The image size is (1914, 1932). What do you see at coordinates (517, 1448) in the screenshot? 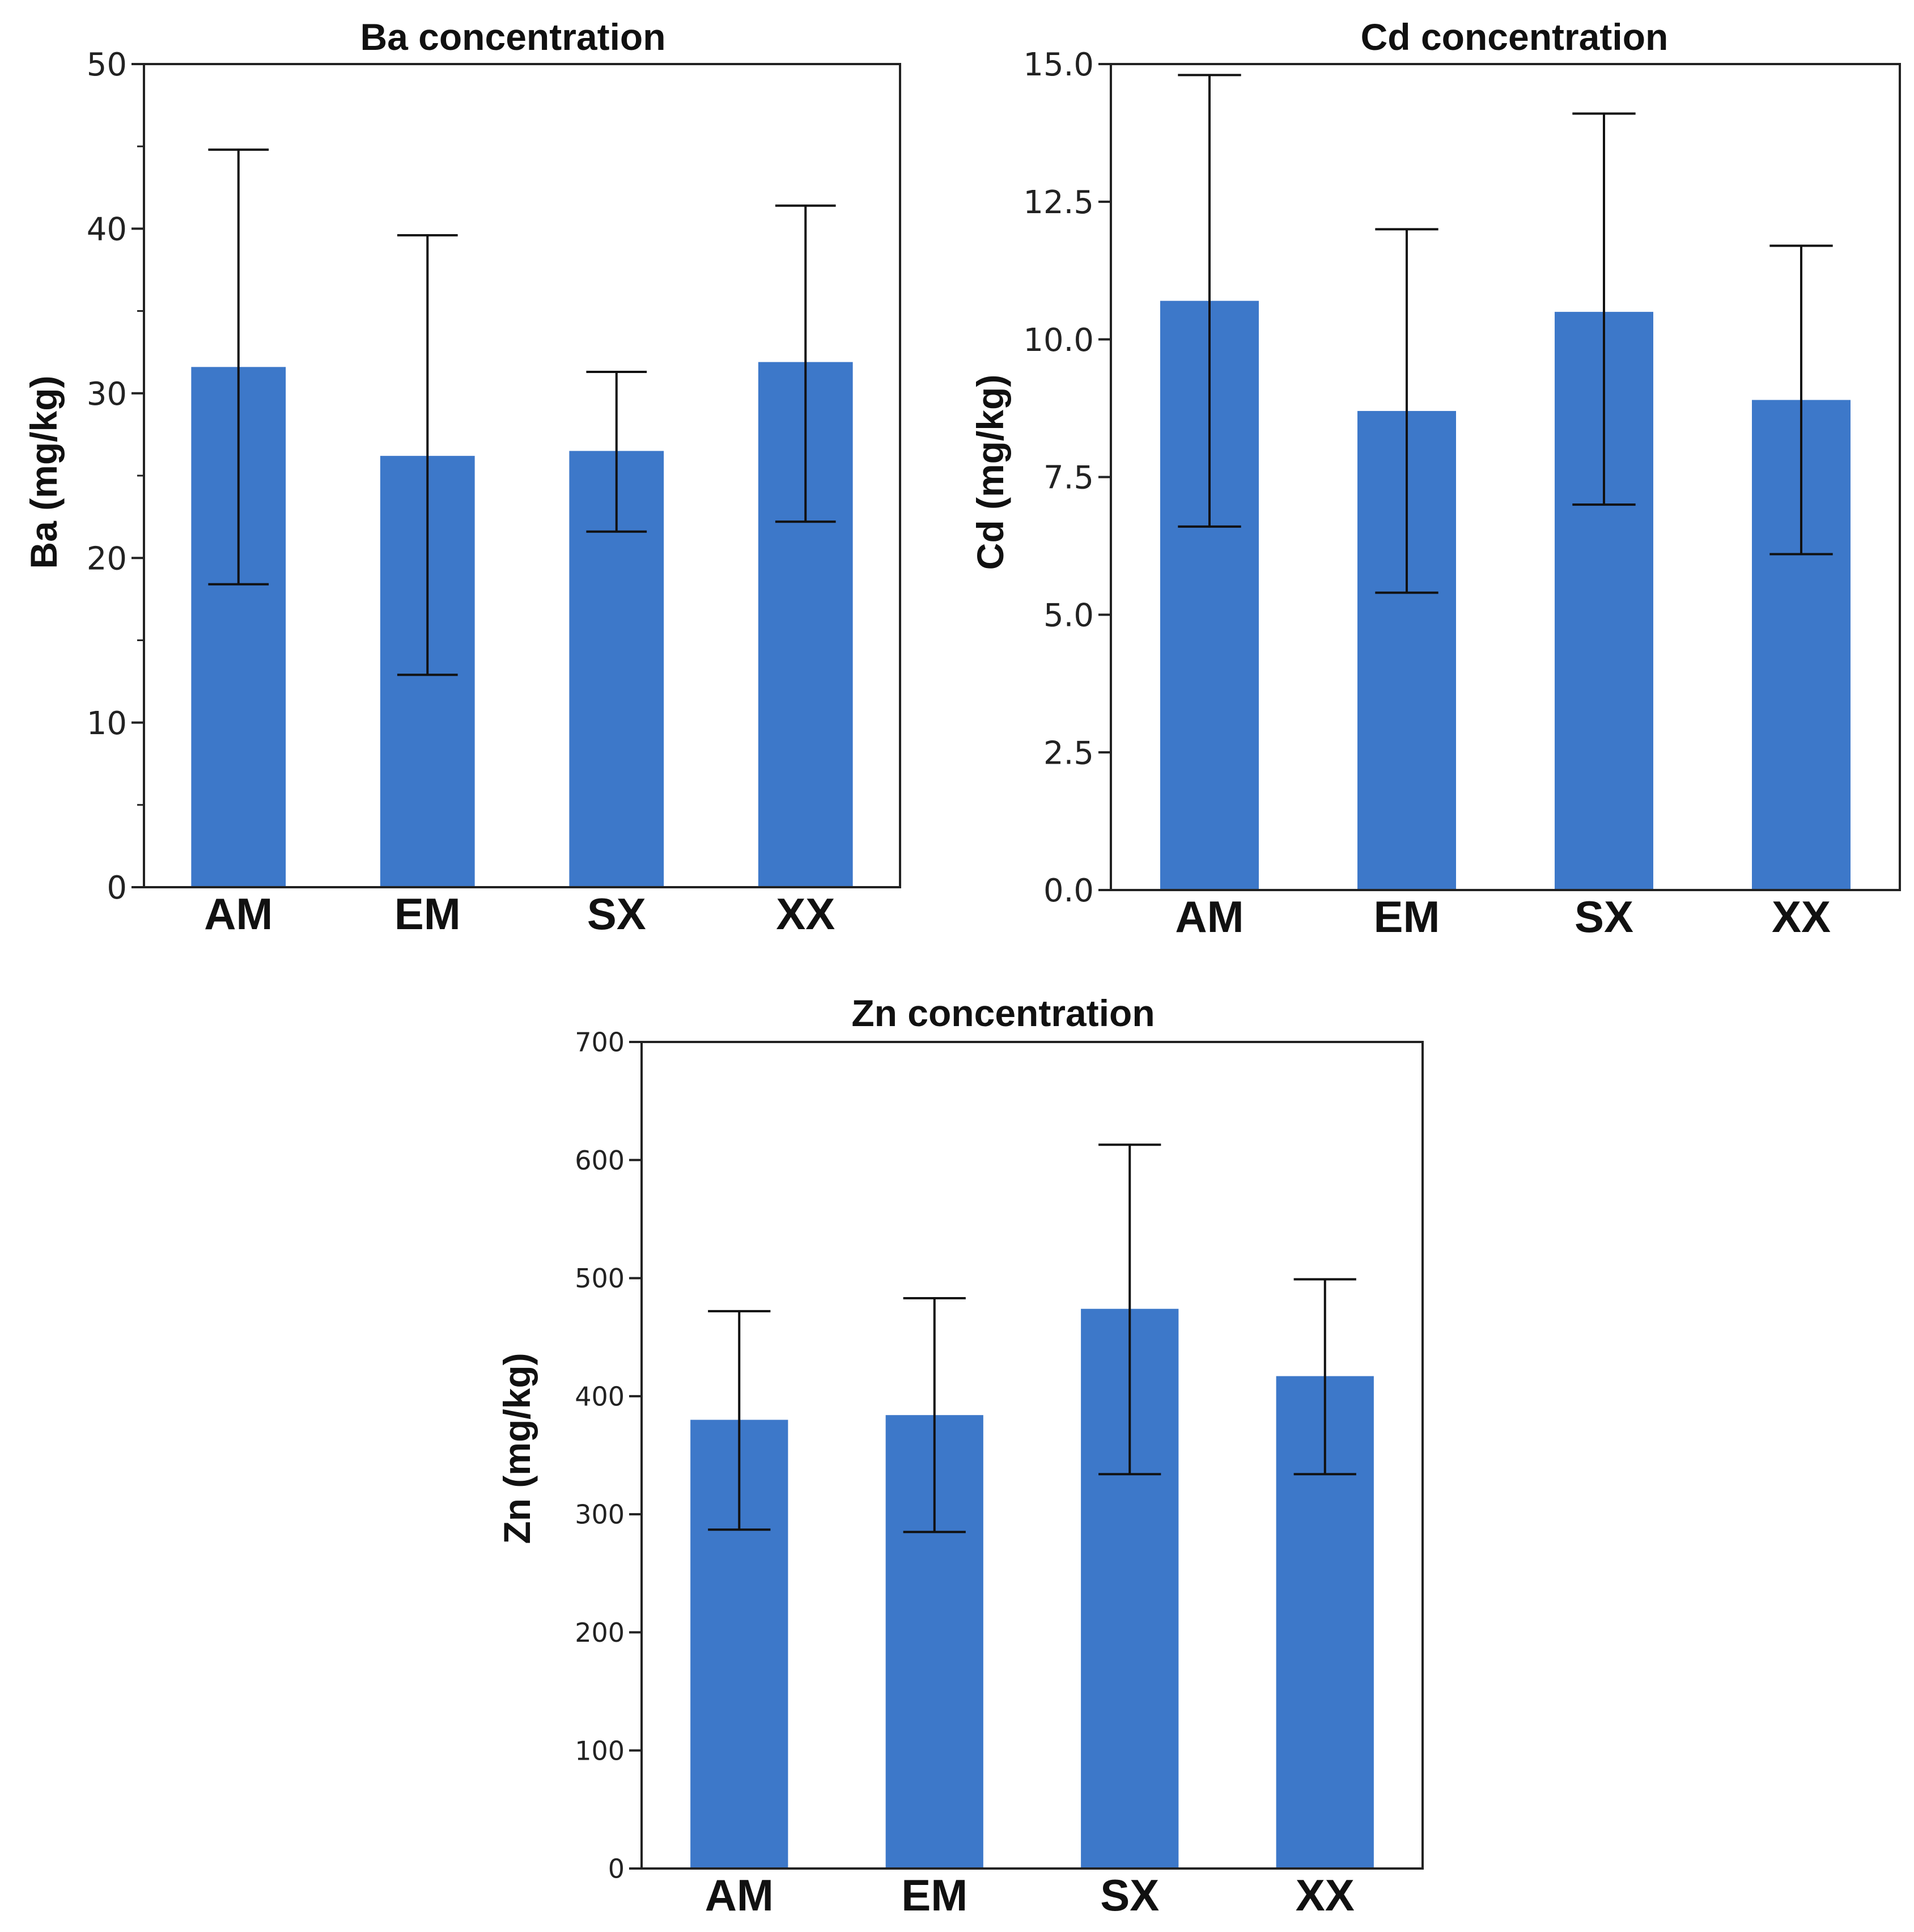
I see `zn-y-axis-label: Zn (mg/kg)` at bounding box center [517, 1448].